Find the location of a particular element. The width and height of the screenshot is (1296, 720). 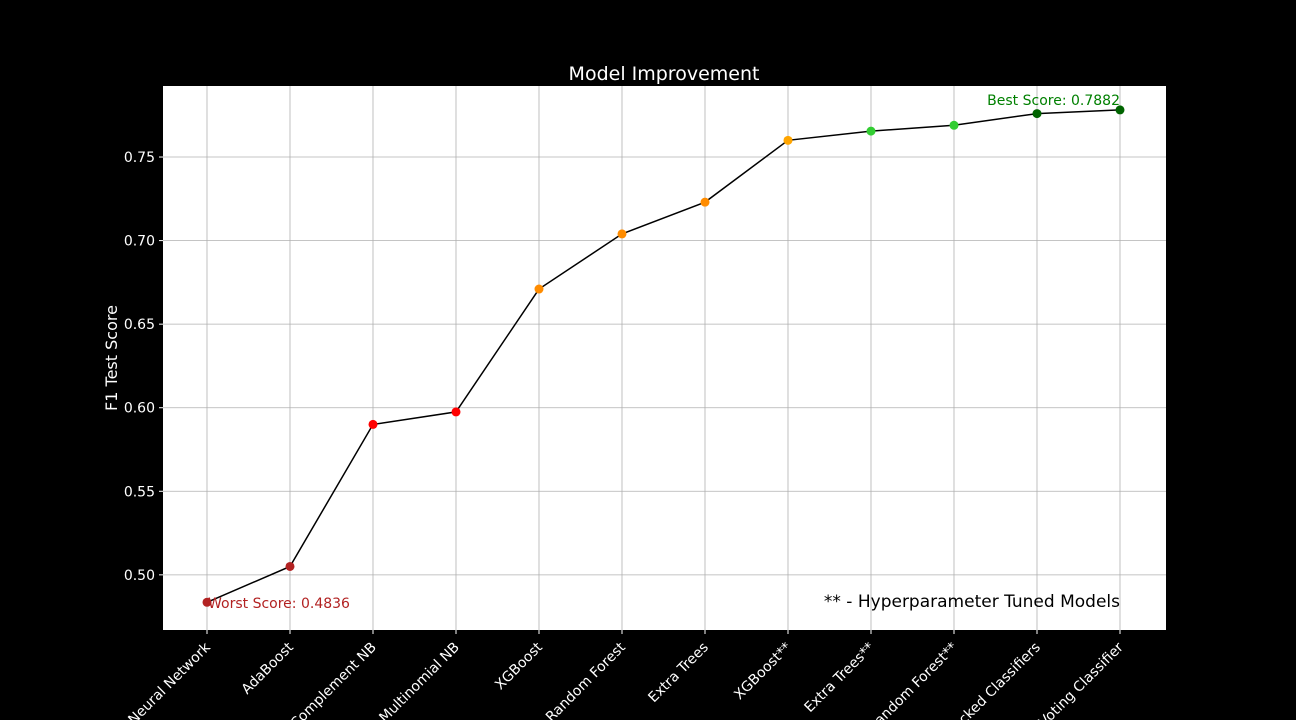

x-tick-label: Multinomial NB is located at coordinates (419, 680).